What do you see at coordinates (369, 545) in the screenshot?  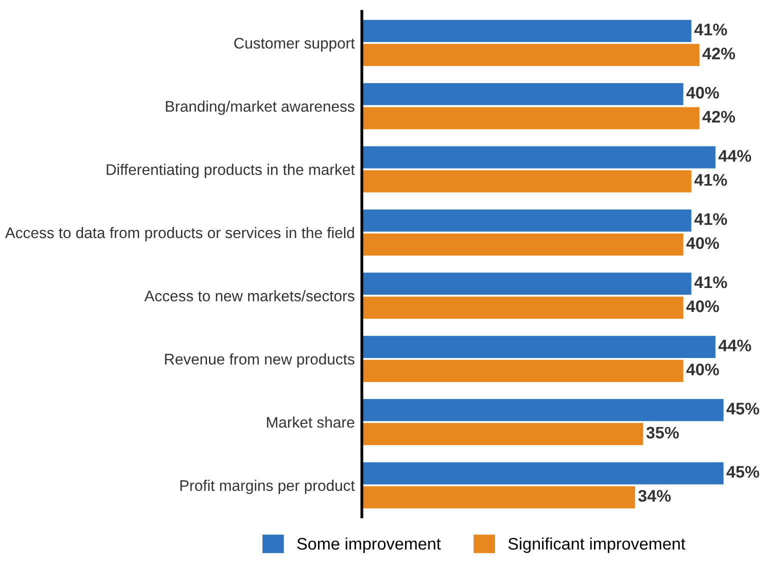 I see `legend-label: Some improvement` at bounding box center [369, 545].